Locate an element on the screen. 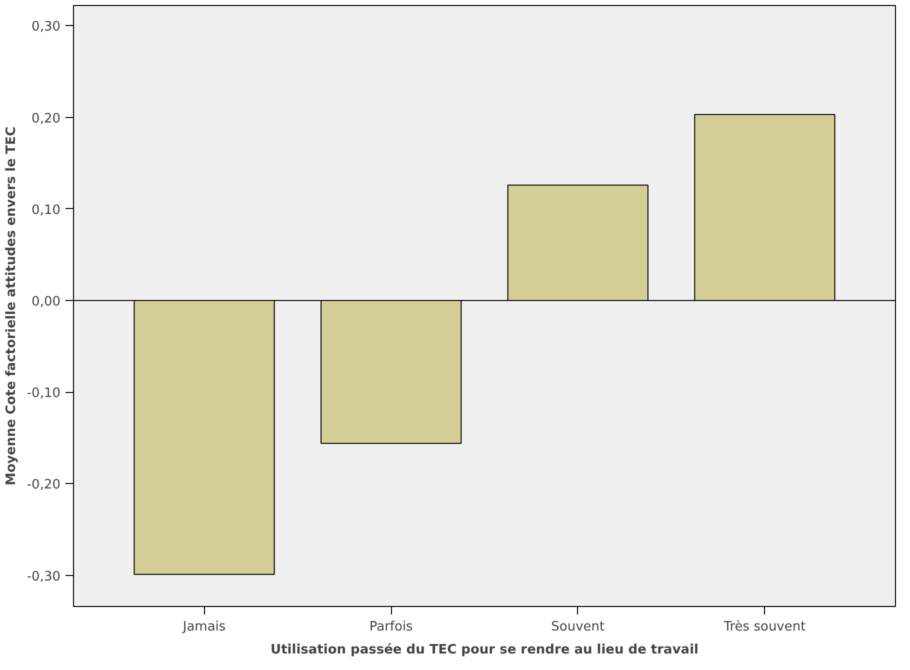  y-tick-label: -0,30 is located at coordinates (43, 576).